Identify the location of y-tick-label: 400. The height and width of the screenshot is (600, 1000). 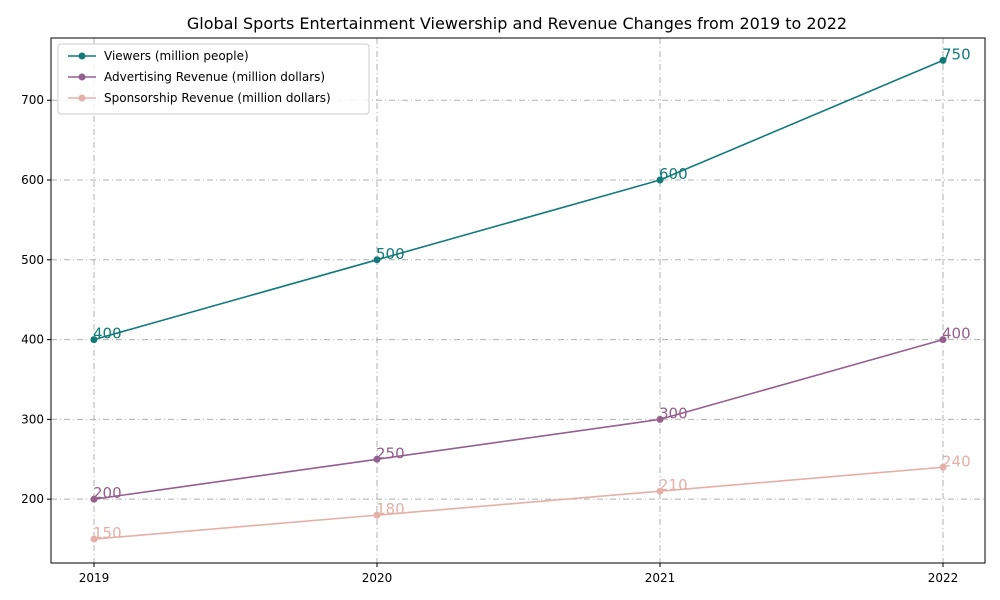
(32, 340).